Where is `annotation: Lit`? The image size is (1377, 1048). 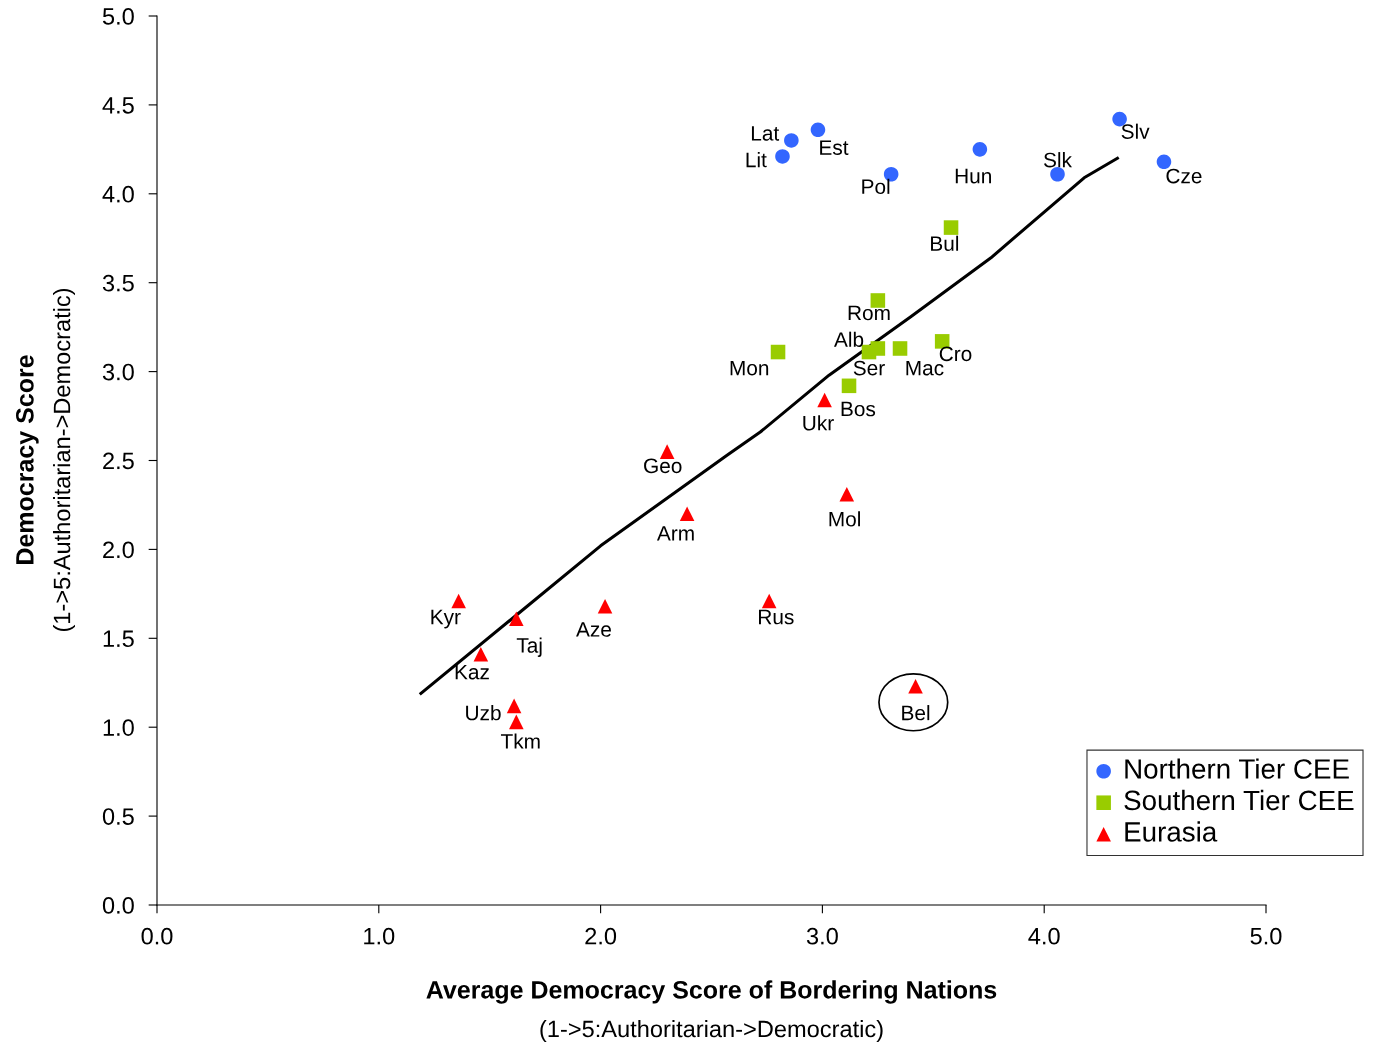 annotation: Lit is located at coordinates (756, 160).